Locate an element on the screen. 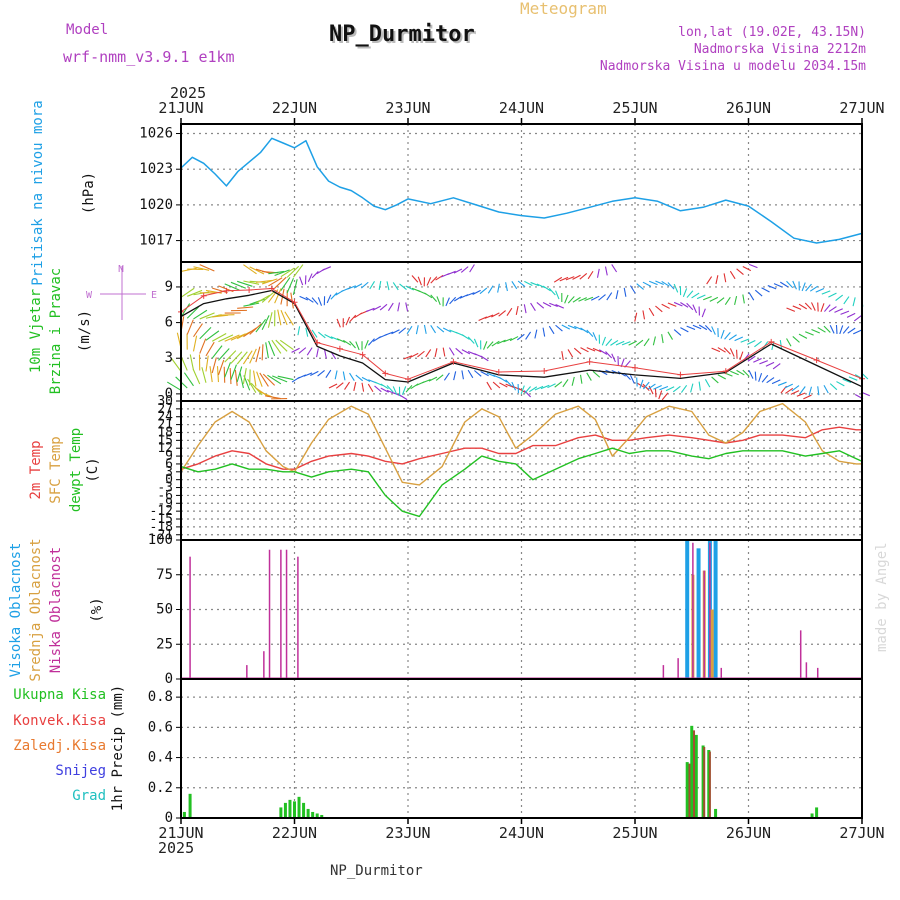 This screenshot has height=900, width=900. credit-text: made by Angel is located at coordinates (882, 597).